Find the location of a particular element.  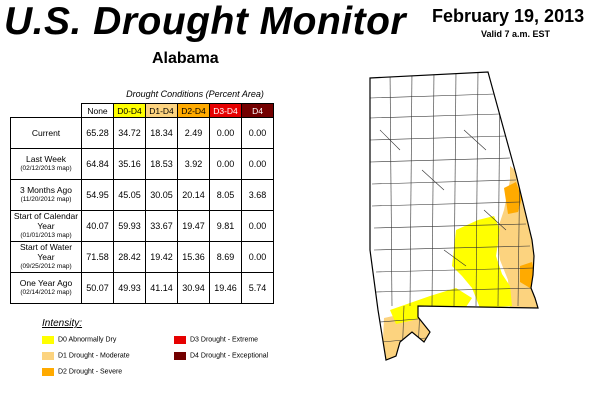

table-cell: 40.07 is located at coordinates (97, 226).